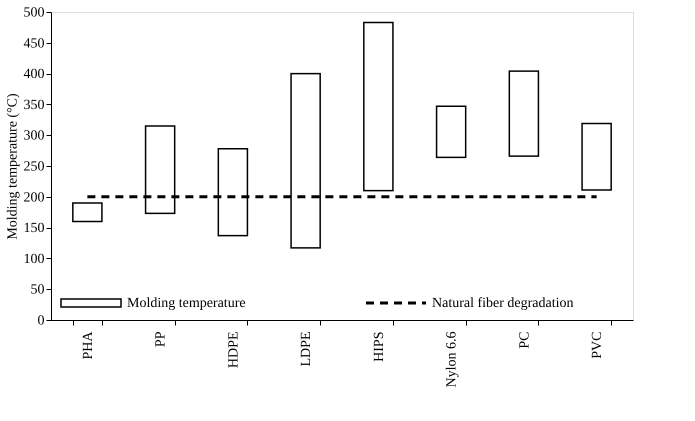  I want to click on y-tick-label: 0, so click(41, 321).